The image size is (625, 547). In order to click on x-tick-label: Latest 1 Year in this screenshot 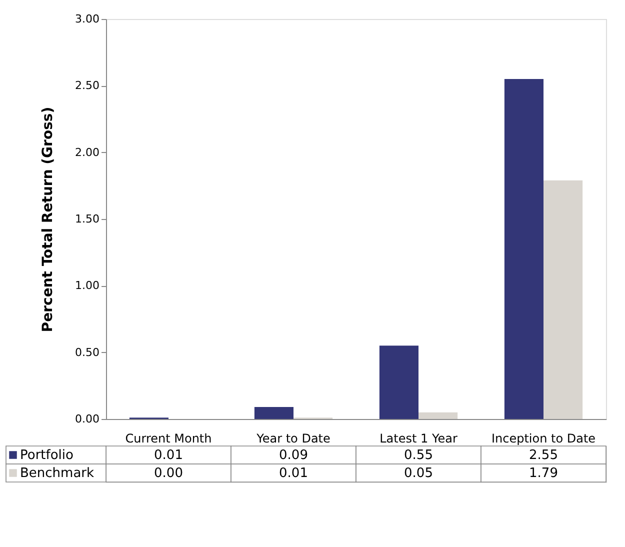, I will do `click(419, 439)`.